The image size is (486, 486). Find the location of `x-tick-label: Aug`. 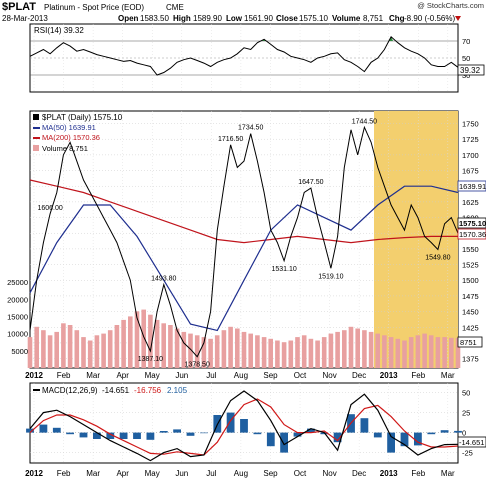

x-tick-label: Aug is located at coordinates (241, 375).